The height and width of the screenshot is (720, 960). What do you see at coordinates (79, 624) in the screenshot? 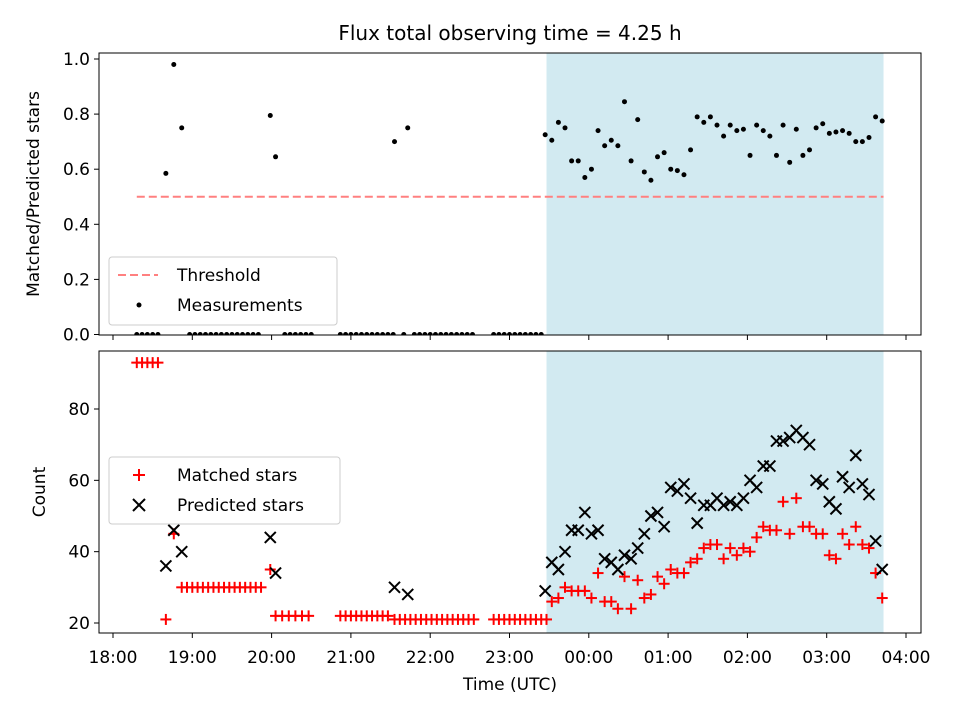
I see `bottom-y-tick-label: 20` at bounding box center [79, 624].